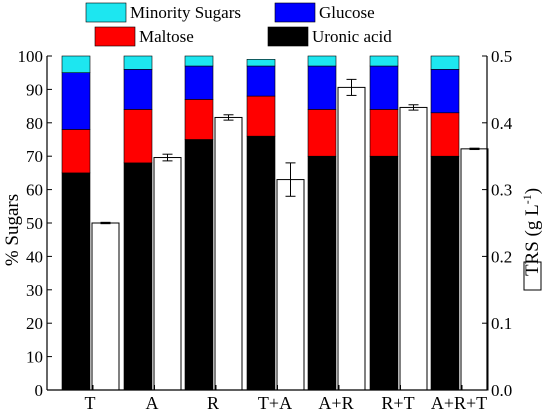  What do you see at coordinates (335, 403) in the screenshot?
I see `category-label: A+R` at bounding box center [335, 403].